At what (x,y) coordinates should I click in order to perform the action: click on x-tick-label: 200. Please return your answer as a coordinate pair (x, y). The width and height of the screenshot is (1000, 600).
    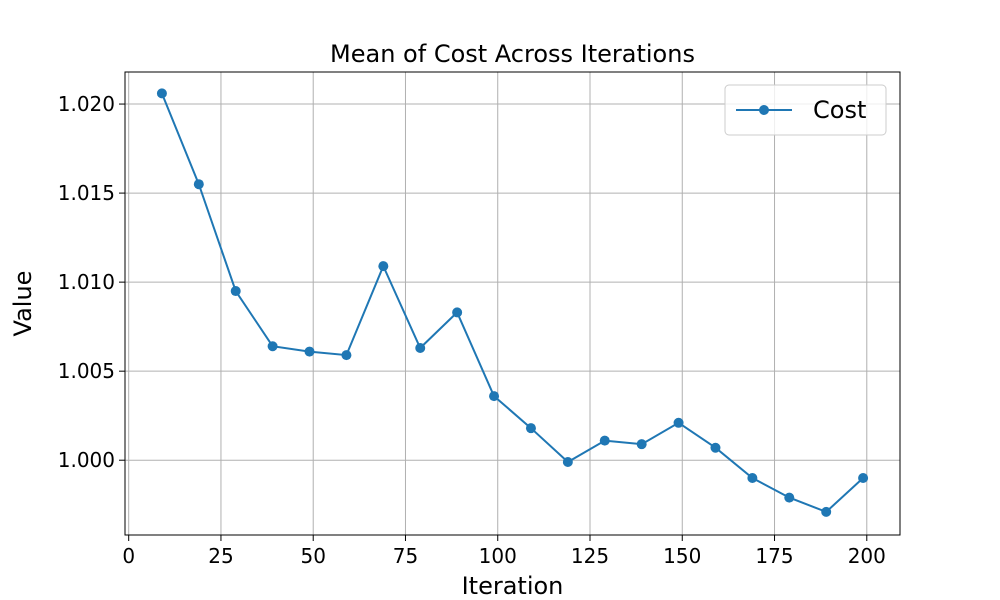
    Looking at the image, I should click on (867, 556).